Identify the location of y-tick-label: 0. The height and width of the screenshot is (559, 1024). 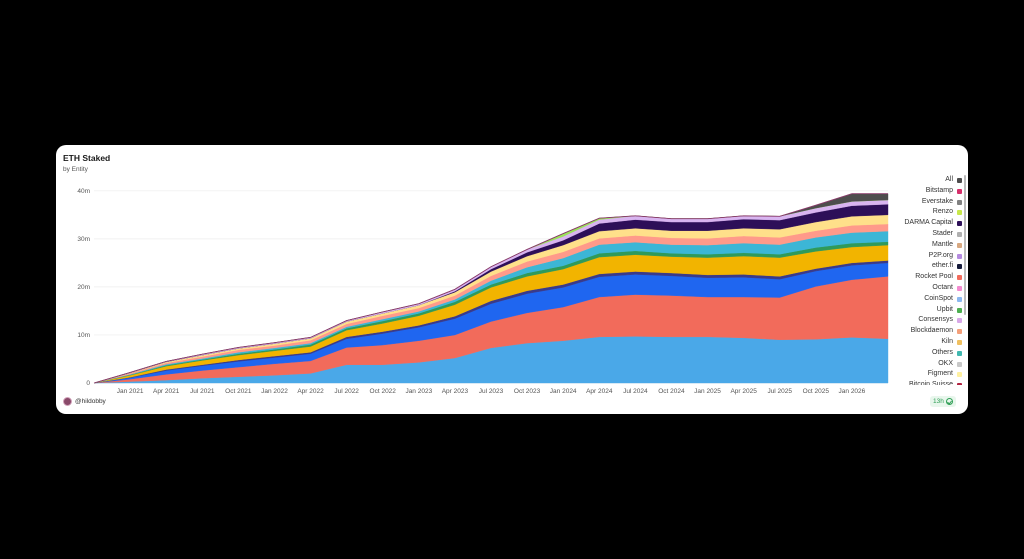
(88, 383).